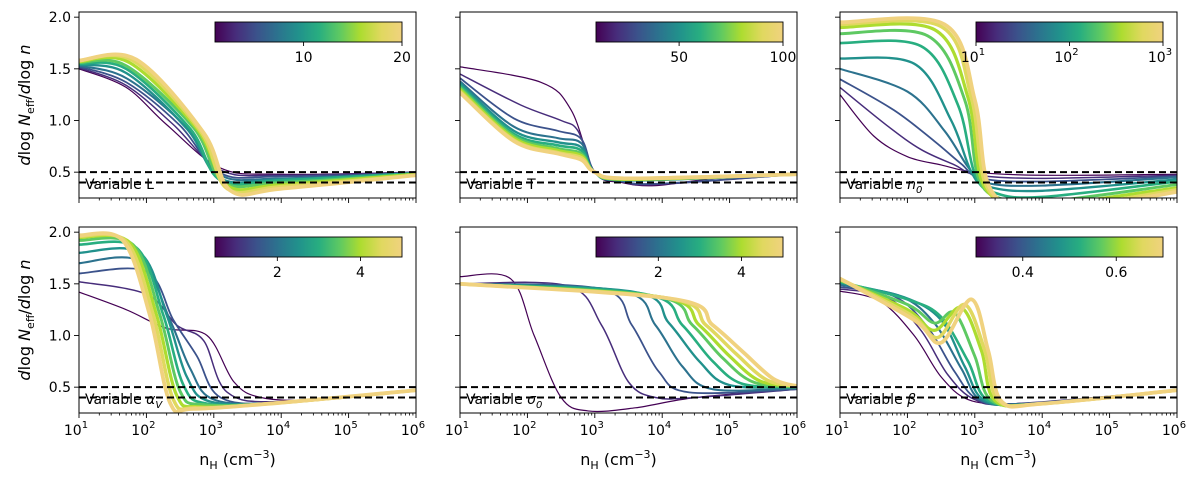  I want to click on curves-beta, so click(1008, 342).